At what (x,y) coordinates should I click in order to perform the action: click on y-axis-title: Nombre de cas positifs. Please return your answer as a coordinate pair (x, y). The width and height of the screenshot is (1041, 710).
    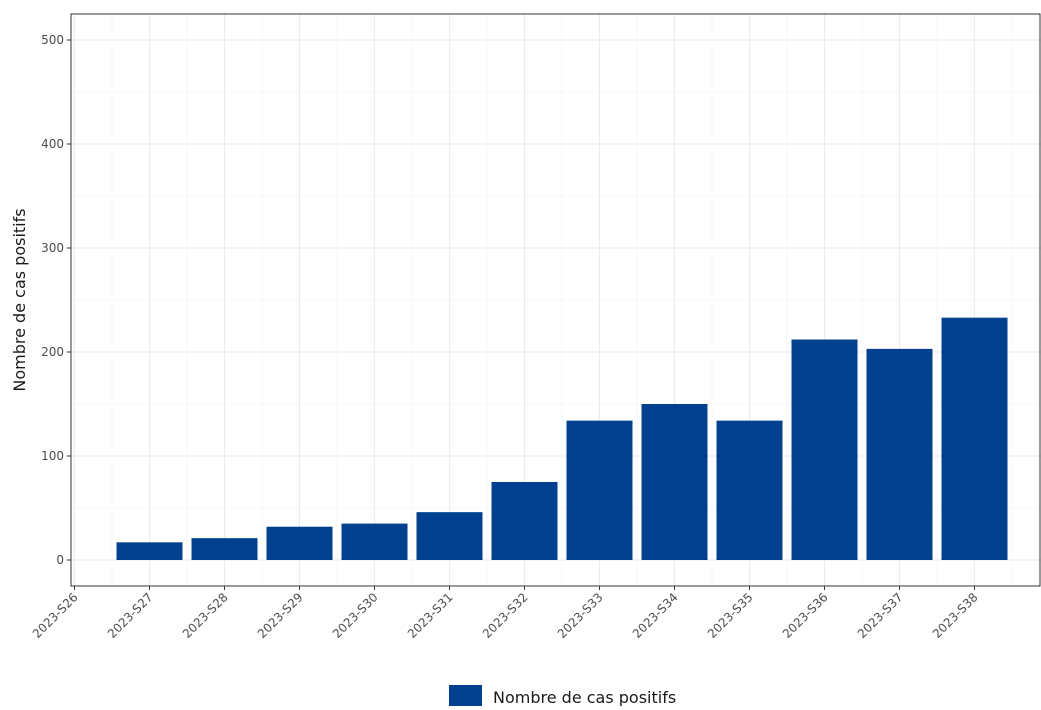
    Looking at the image, I should click on (19, 299).